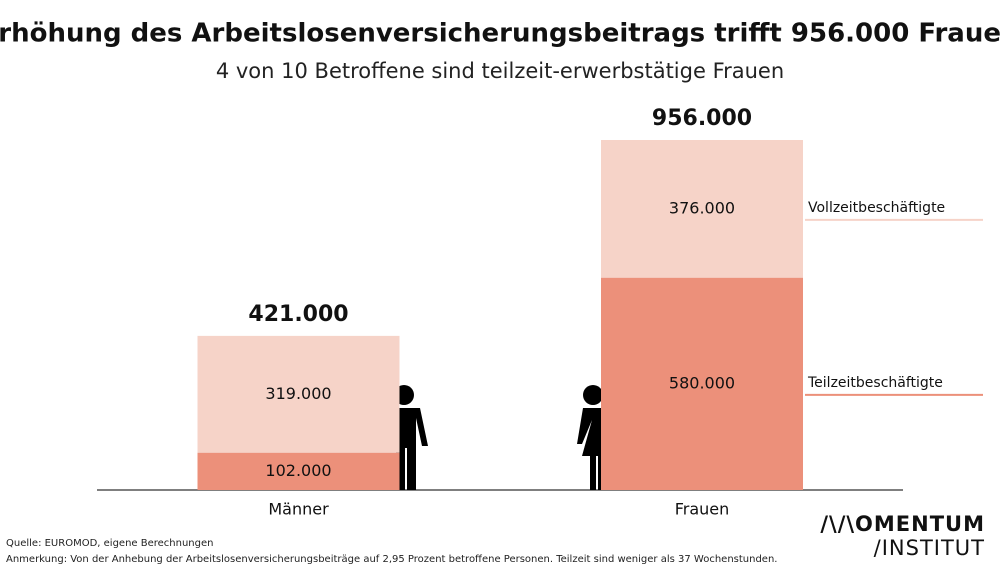 The width and height of the screenshot is (1000, 570). I want to click on value-label: 319.000, so click(298, 393).